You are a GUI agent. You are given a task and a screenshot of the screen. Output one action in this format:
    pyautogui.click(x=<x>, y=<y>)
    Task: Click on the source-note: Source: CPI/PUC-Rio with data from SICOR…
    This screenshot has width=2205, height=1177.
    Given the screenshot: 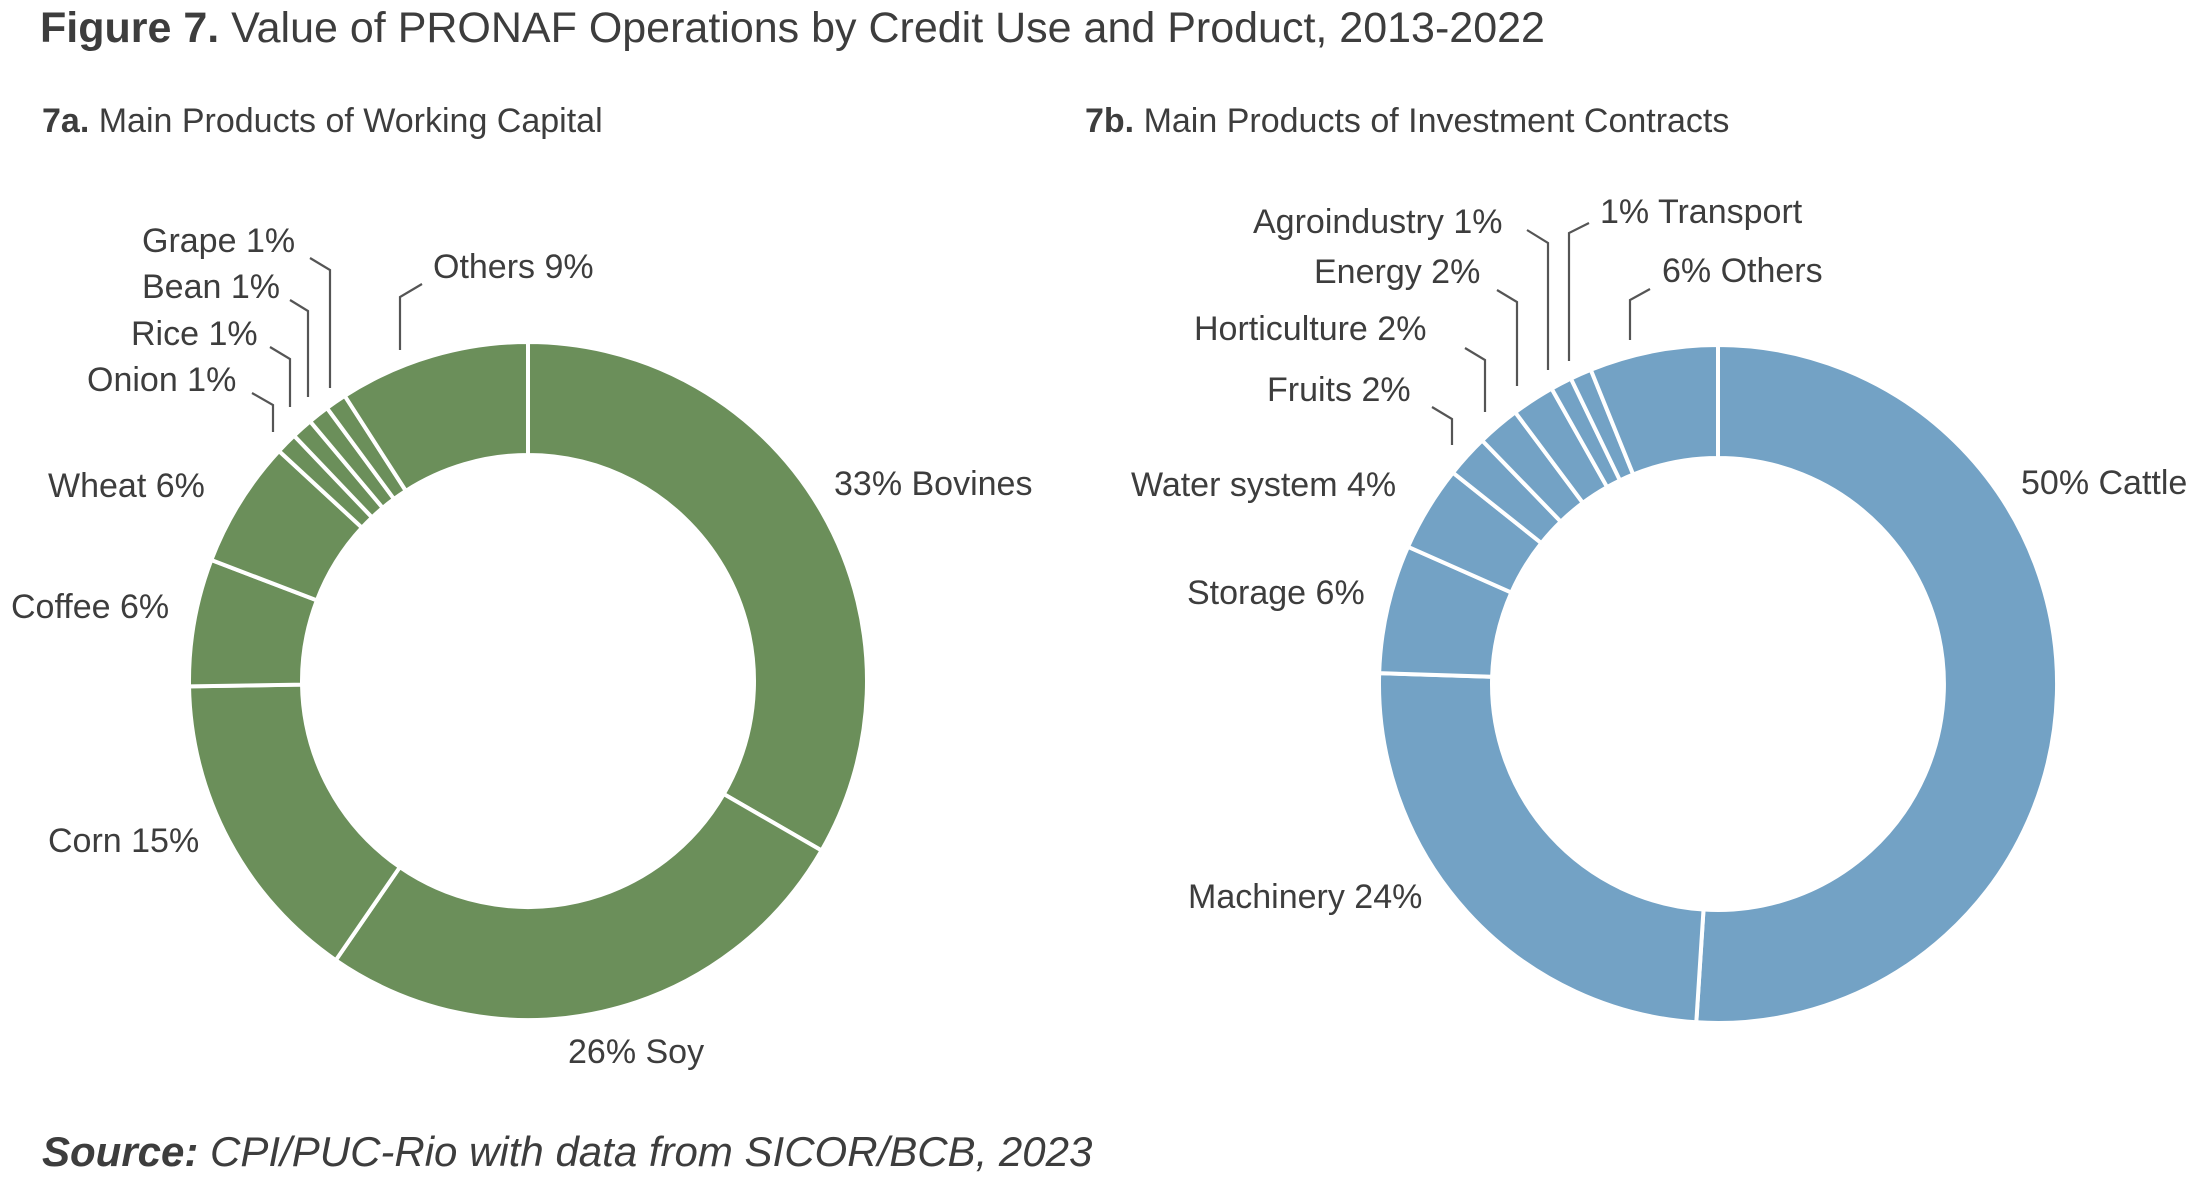 What is the action you would take?
    pyautogui.click(x=567, y=1152)
    